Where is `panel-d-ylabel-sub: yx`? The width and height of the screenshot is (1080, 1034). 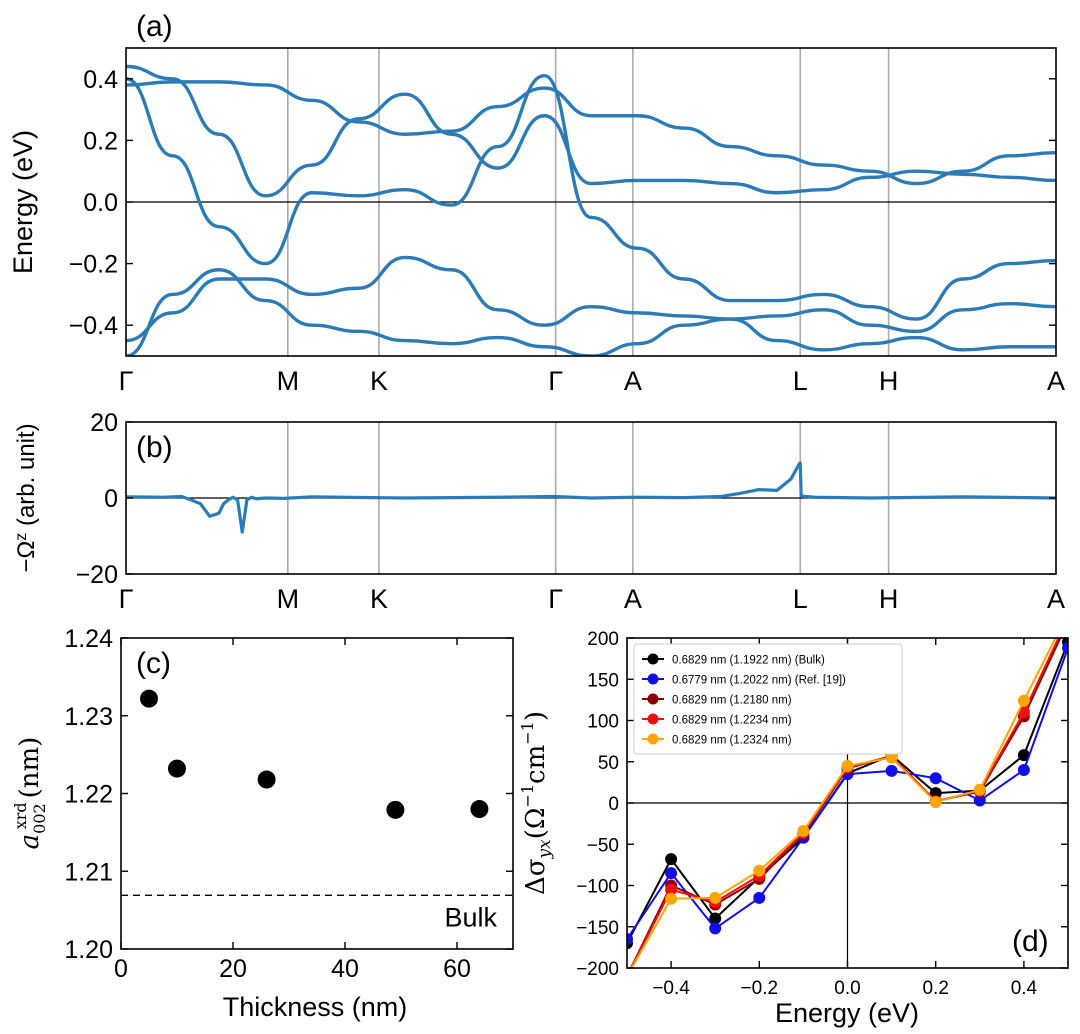
panel-d-ylabel-sub: yx is located at coordinates (545, 849).